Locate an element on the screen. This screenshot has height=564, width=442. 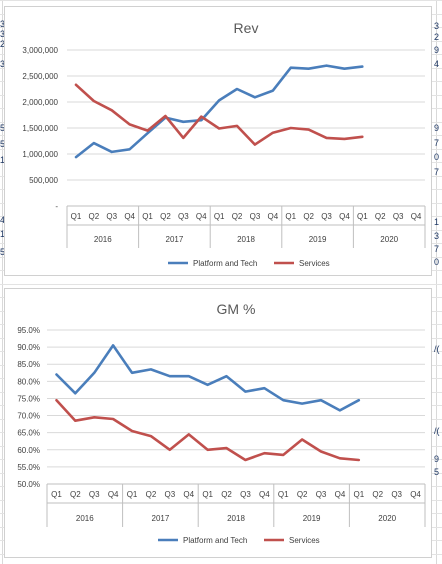
right-fragment-text: 4 is located at coordinates (437, 64).